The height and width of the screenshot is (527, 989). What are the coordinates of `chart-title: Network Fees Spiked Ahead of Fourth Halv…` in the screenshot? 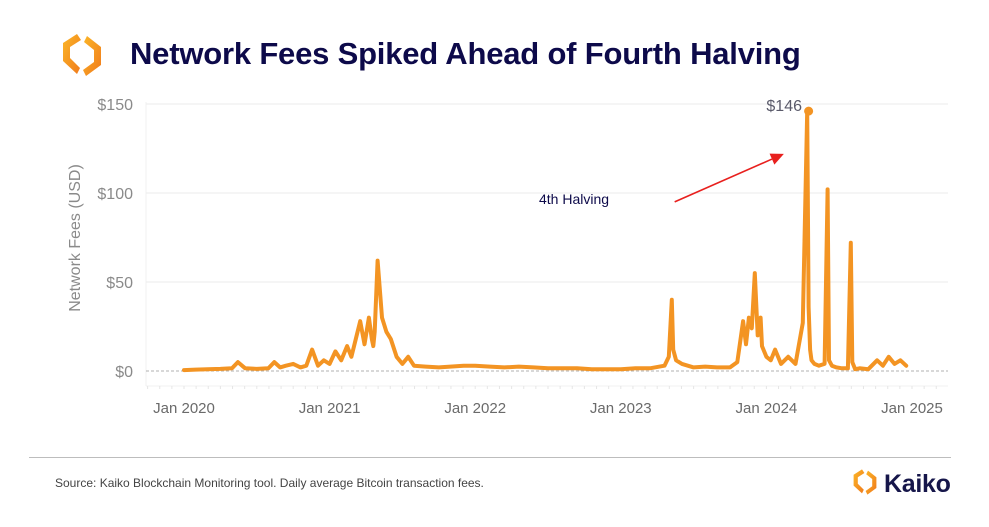 It's located at (465, 53).